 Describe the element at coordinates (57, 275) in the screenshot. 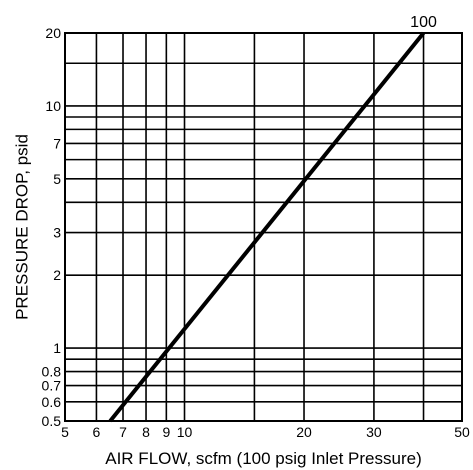

I see `y-tick-label: 2` at that location.